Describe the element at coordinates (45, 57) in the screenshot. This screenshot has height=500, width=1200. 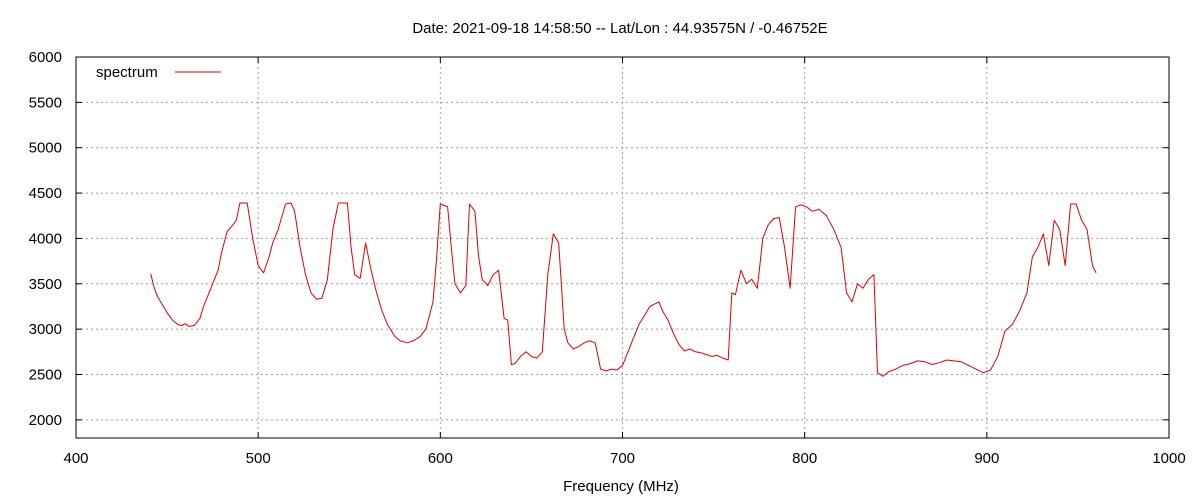
I see `y-tick-label: 6000` at that location.